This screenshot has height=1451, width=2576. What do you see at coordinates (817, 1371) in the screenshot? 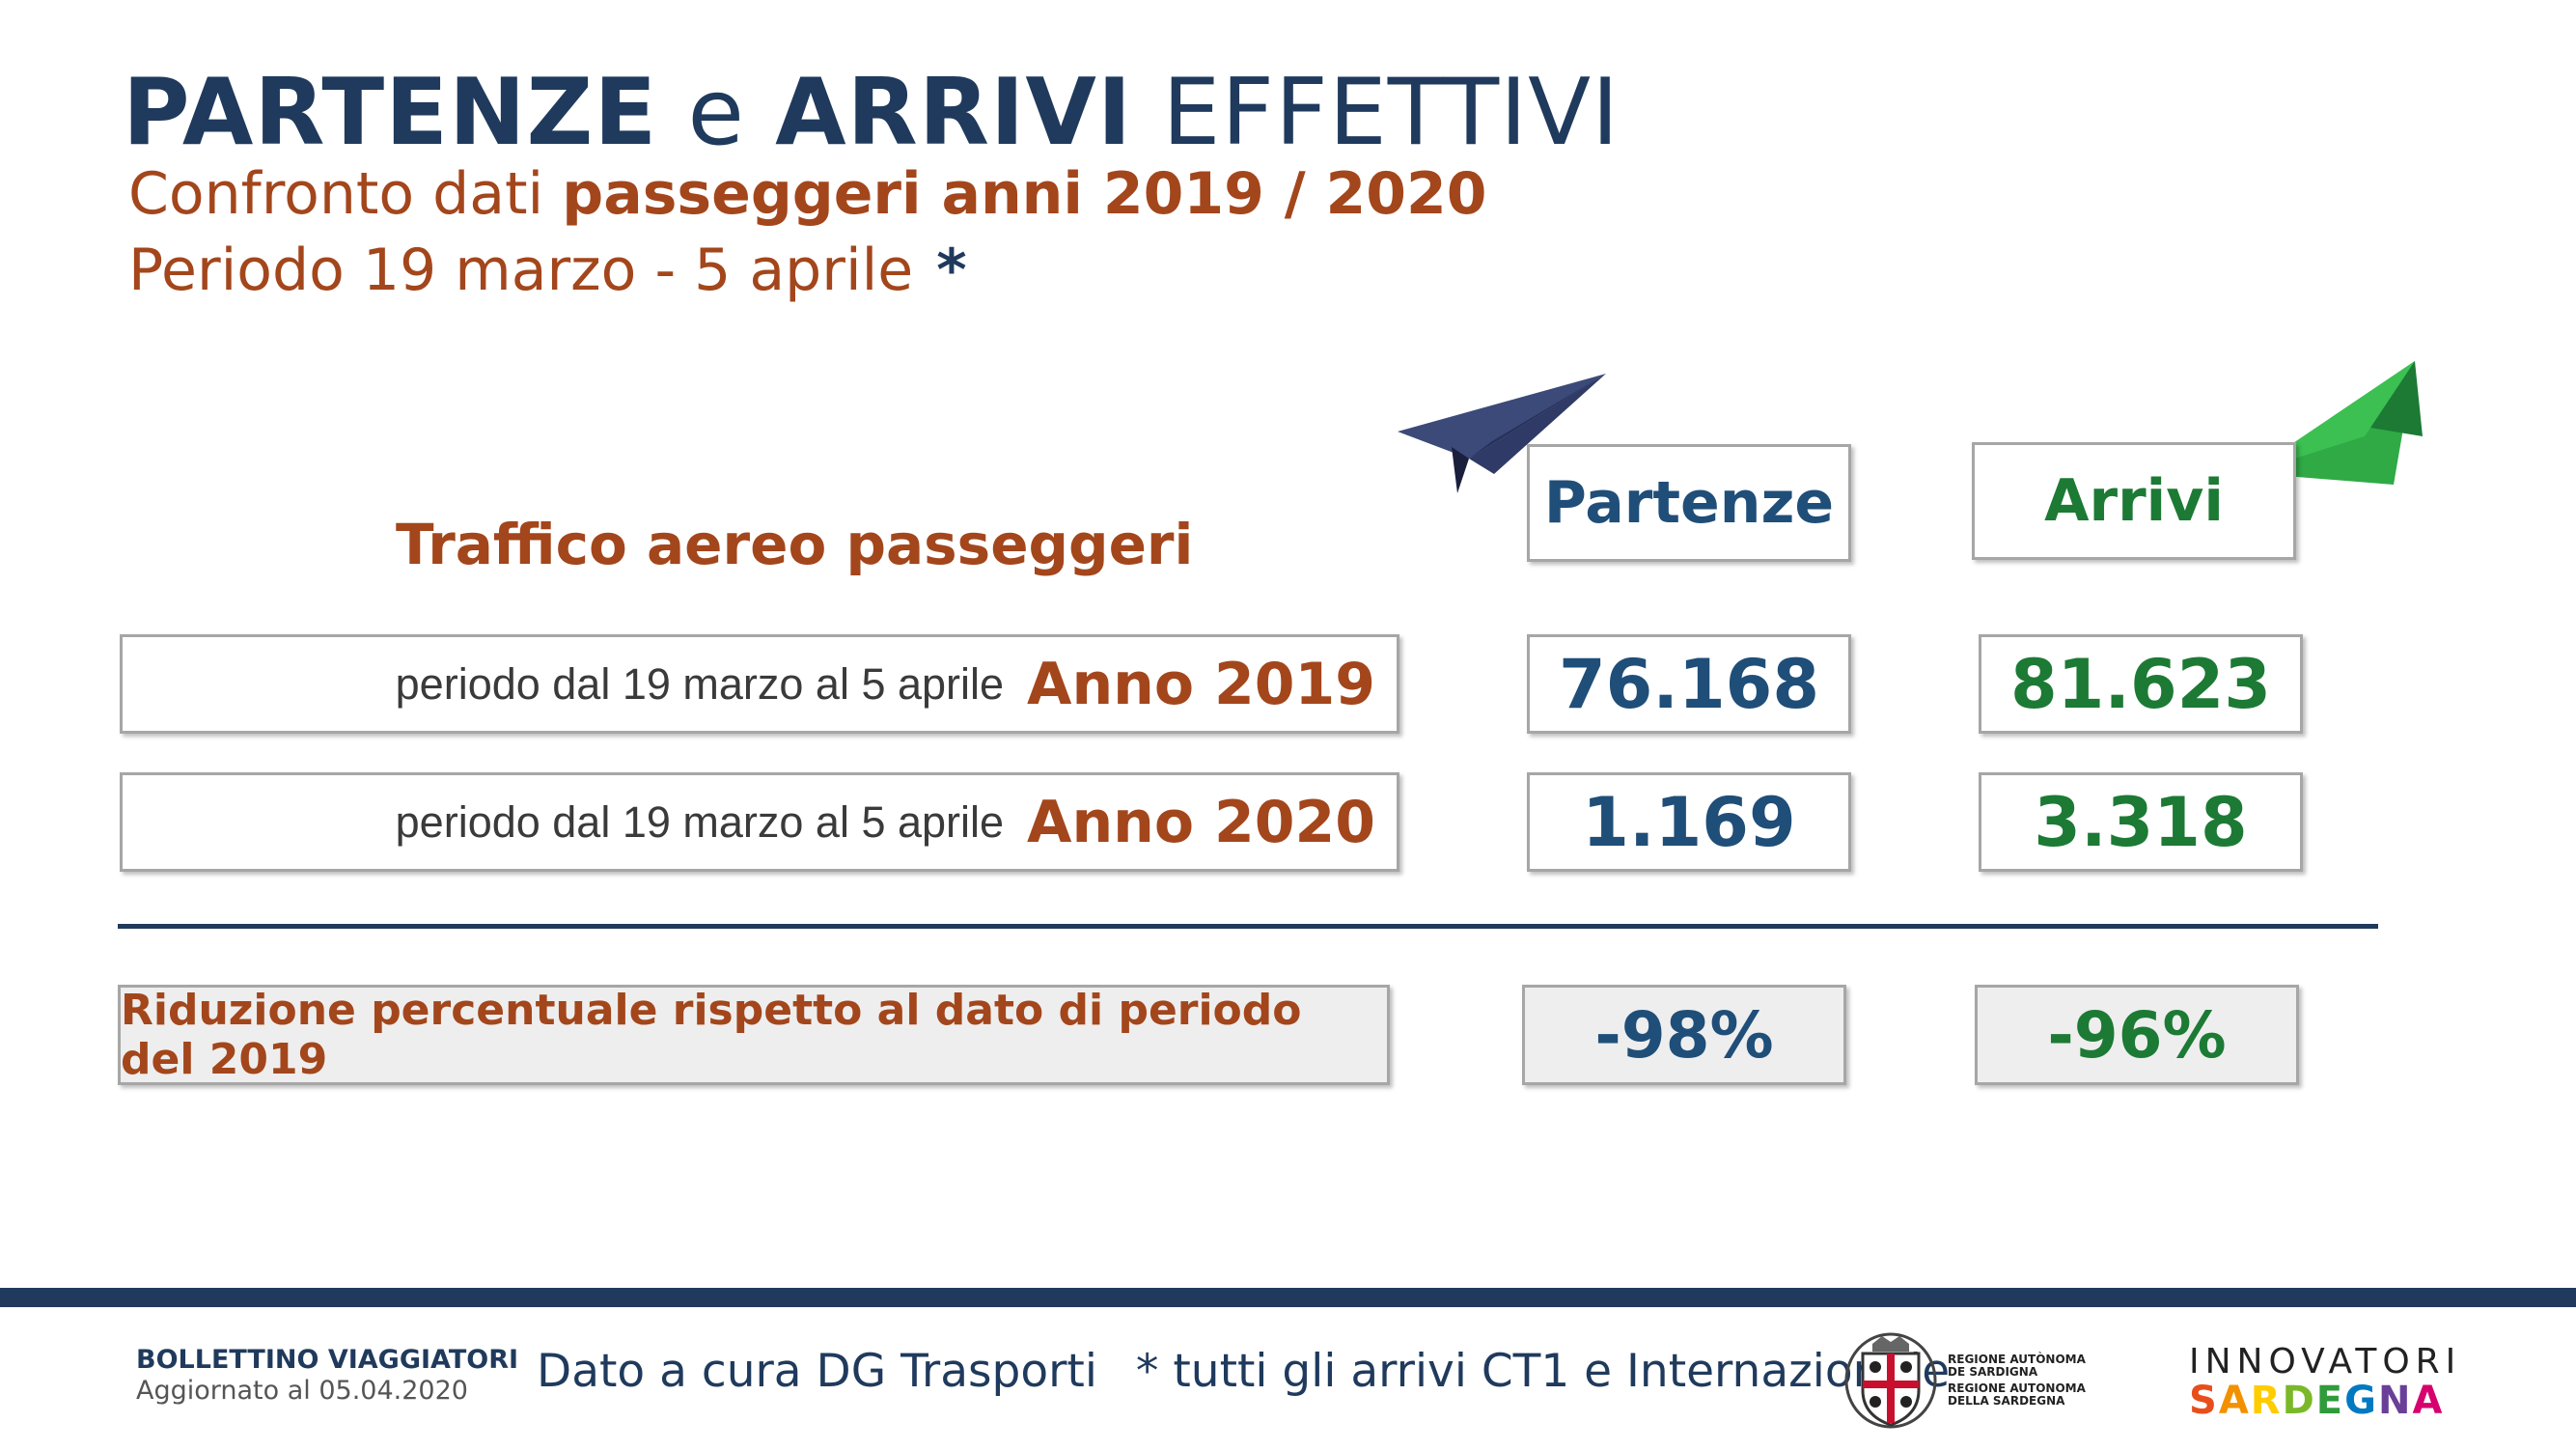
I see `footer-source: Dato a cura DG Trasporti` at bounding box center [817, 1371].